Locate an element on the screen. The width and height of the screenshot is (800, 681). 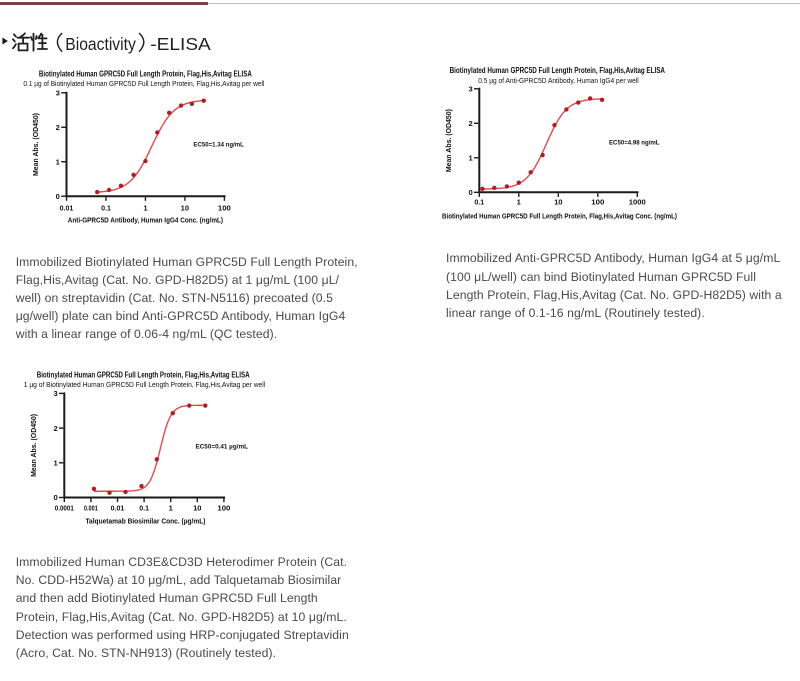
svg-text: 0.001 is located at coordinates (91, 508).